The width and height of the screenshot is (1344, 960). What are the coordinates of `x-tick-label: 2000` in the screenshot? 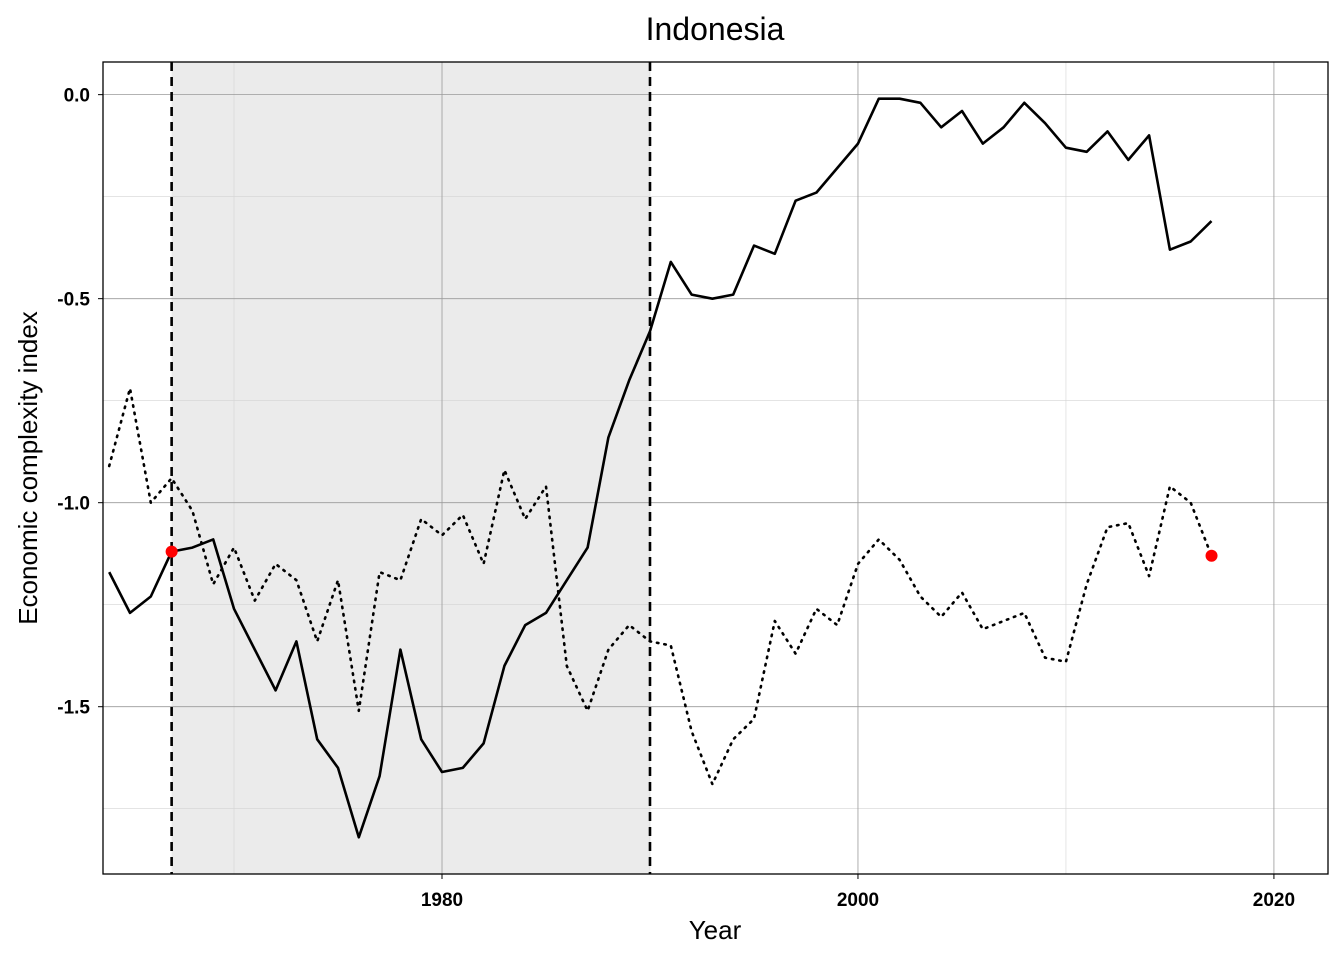 It's located at (858, 900).